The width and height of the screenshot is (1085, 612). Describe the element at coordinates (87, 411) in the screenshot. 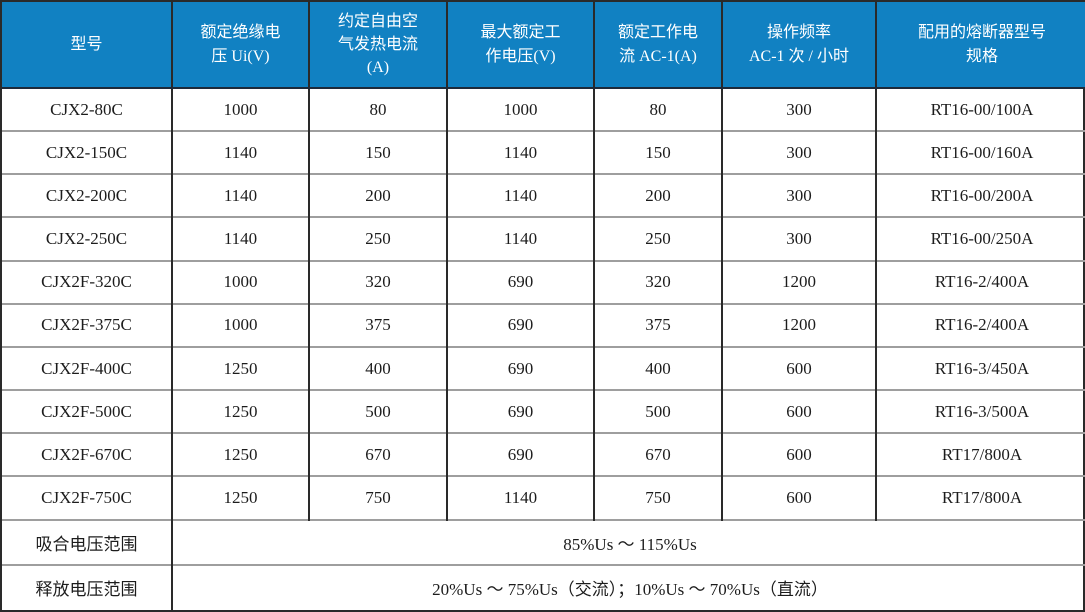

I see `model-cell: CJX2F-500C` at that location.